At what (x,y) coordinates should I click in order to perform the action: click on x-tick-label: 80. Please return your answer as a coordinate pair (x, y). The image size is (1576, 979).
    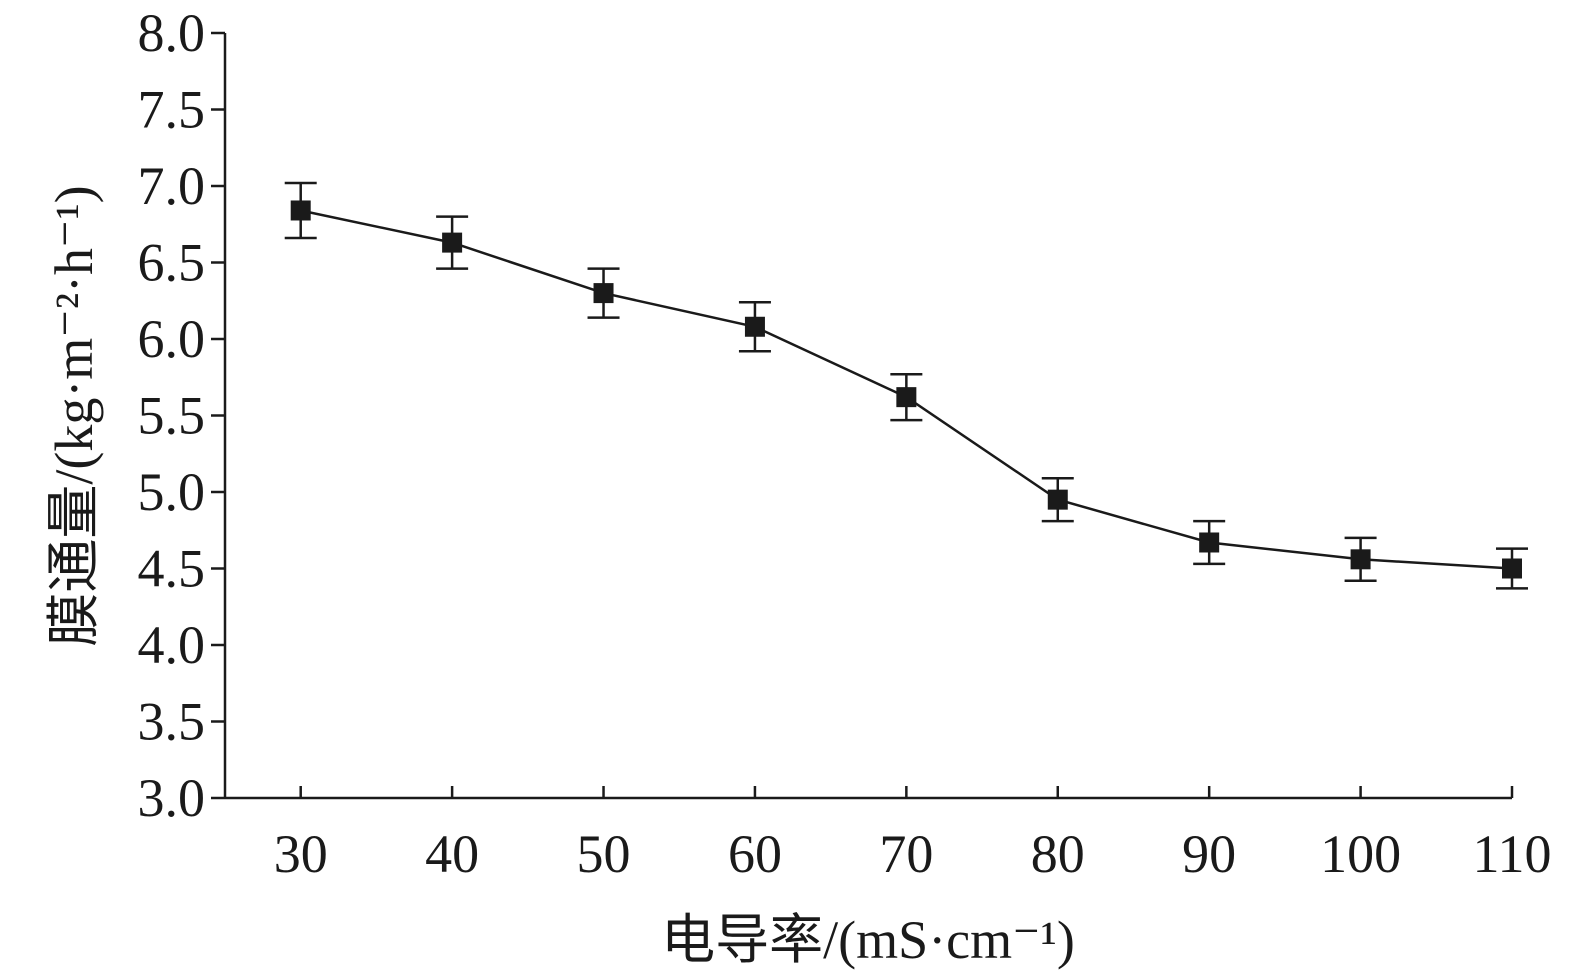
    Looking at the image, I should click on (1058, 854).